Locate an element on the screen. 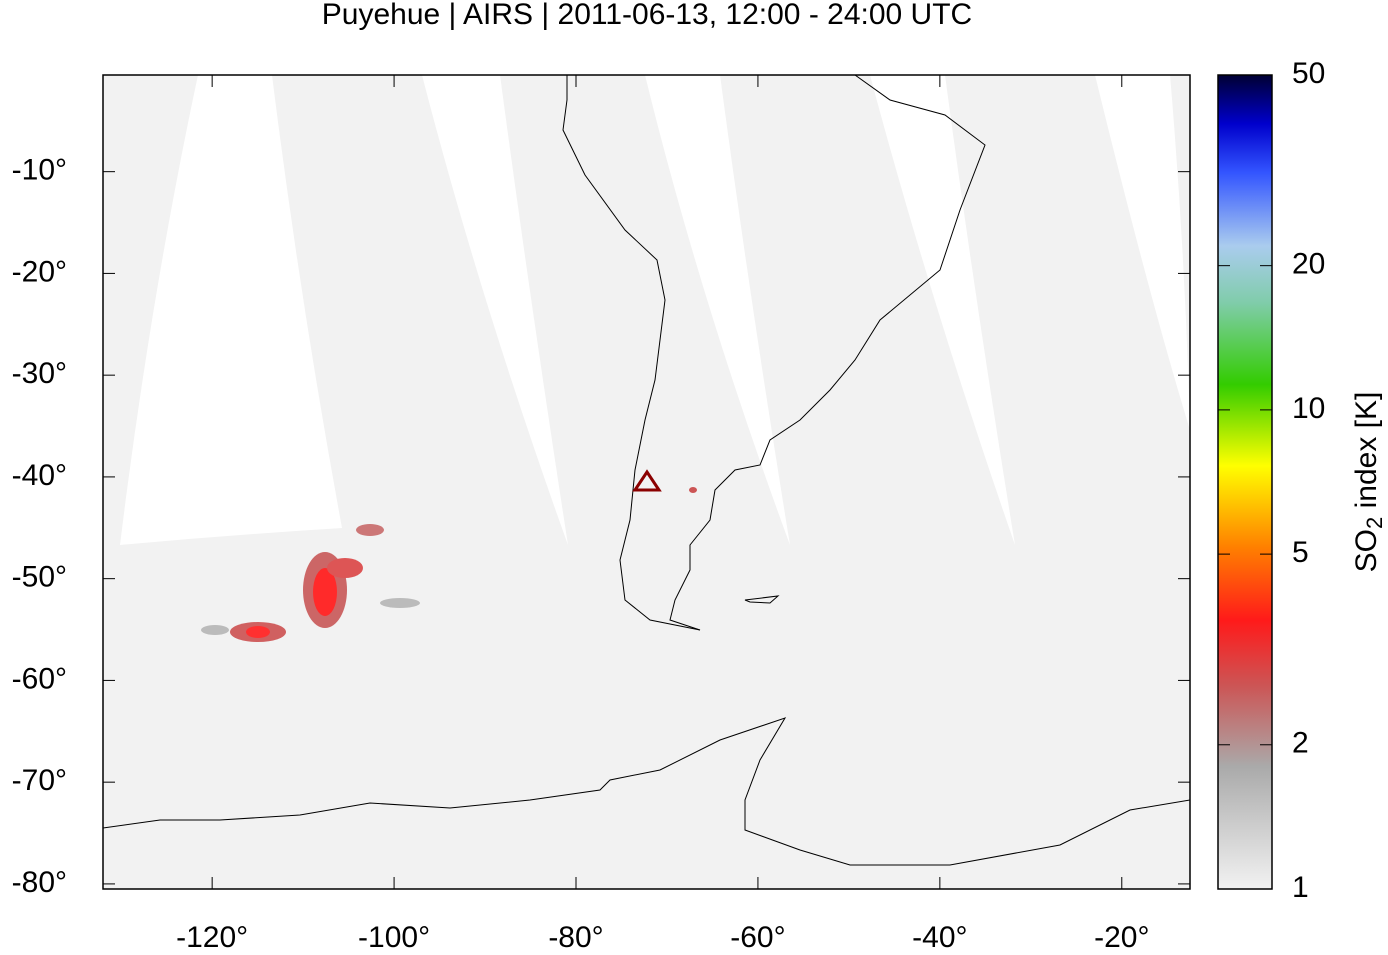 Image resolution: width=1388 pixels, height=955 pixels. y-tick-label: -70° is located at coordinates (39, 780).